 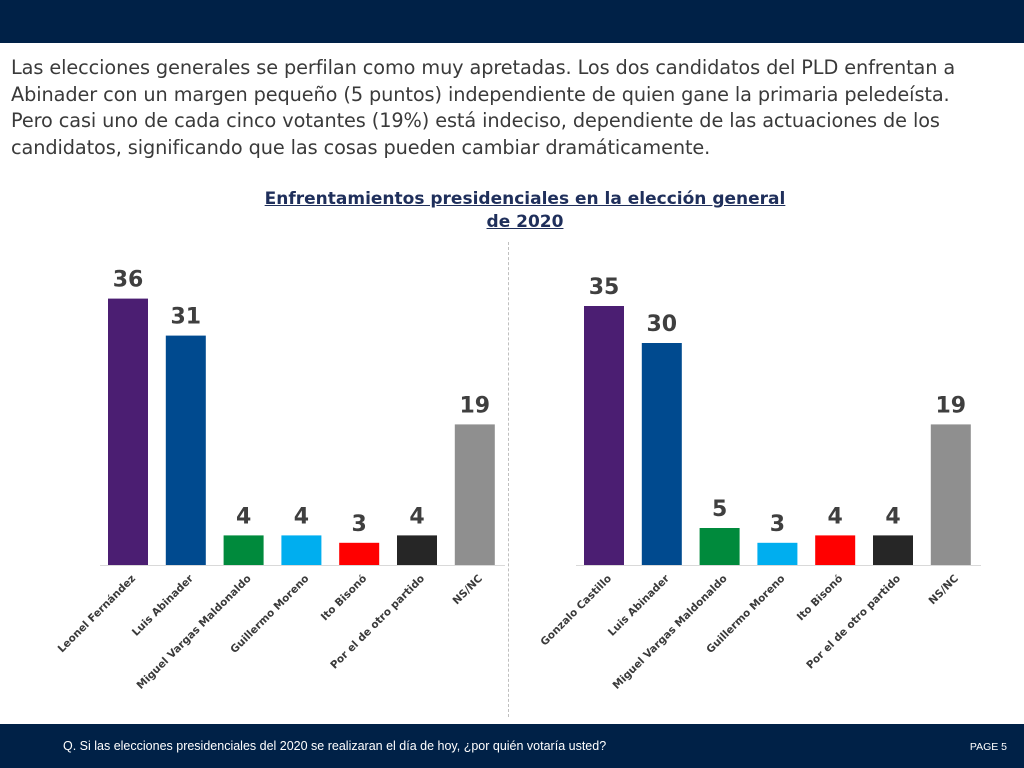 I want to click on page-number: PAGE 5, so click(x=988, y=747).